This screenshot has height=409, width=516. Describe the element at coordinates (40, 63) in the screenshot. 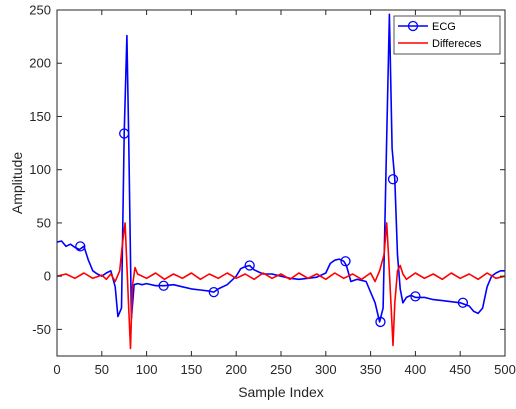

I see `y-tick-label: 200` at that location.